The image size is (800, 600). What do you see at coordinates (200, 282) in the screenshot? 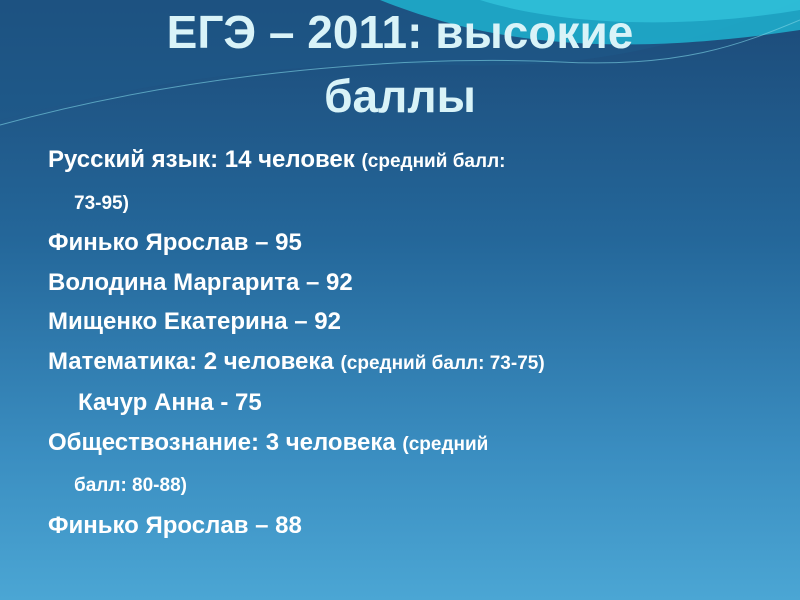
I see `line-text: Володина Маргарита – 92` at bounding box center [200, 282].